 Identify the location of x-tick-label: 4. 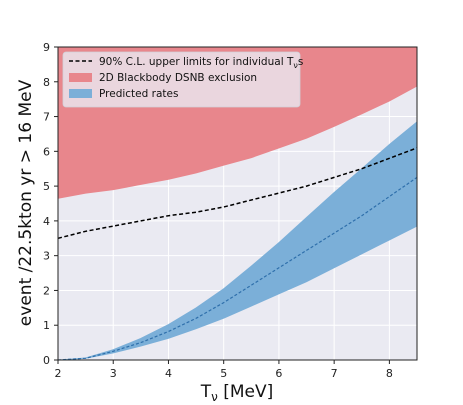
(168, 373).